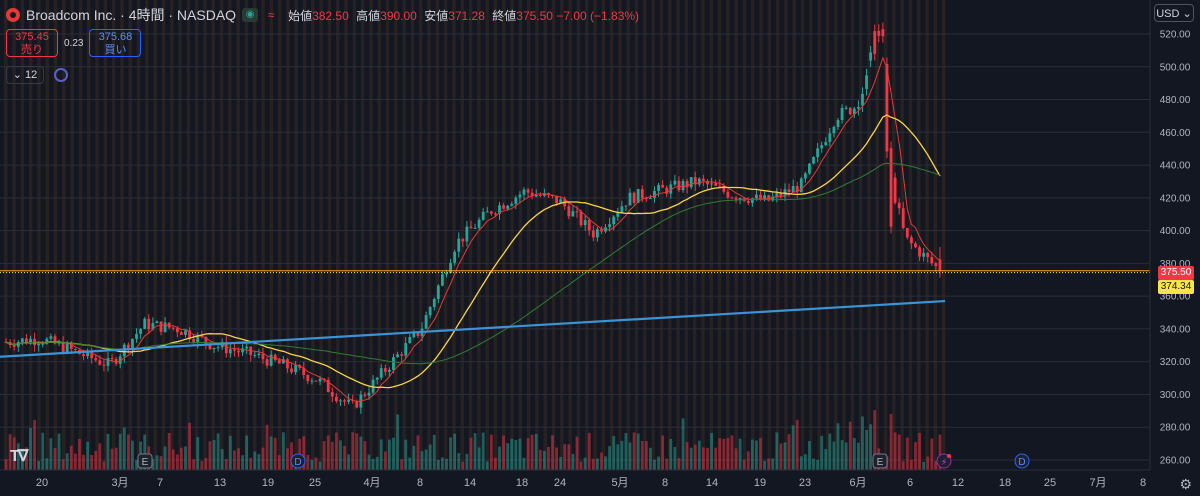 The height and width of the screenshot is (496, 1200). What do you see at coordinates (1097, 483) in the screenshot?
I see `x-tick-label: 7月` at bounding box center [1097, 483].